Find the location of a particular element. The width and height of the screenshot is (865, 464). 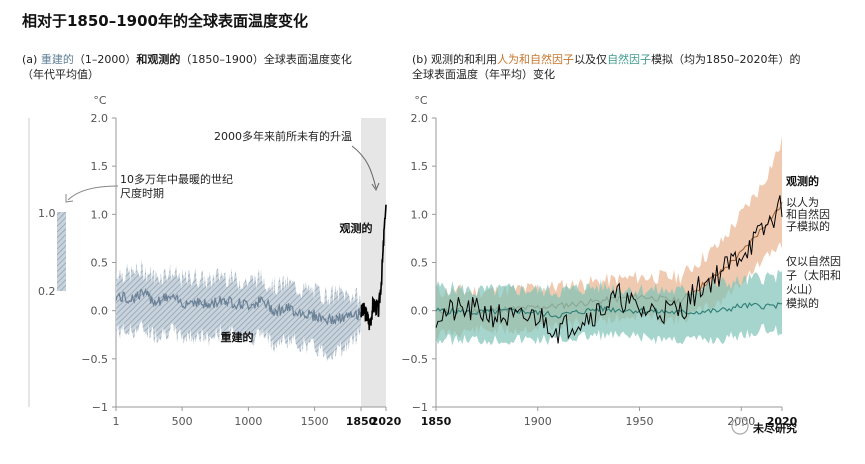

panel-a-reconstructed-word: 重建的 is located at coordinates (57, 59).